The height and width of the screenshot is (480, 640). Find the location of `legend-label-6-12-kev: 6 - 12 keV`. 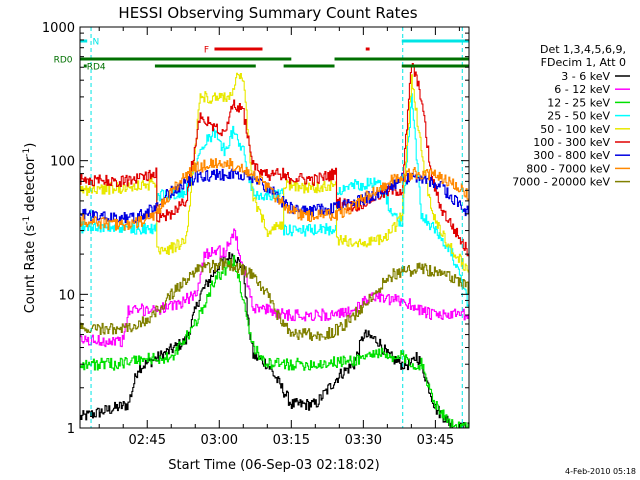

legend-label-6-12-kev: 6 - 12 keV is located at coordinates (582, 89).